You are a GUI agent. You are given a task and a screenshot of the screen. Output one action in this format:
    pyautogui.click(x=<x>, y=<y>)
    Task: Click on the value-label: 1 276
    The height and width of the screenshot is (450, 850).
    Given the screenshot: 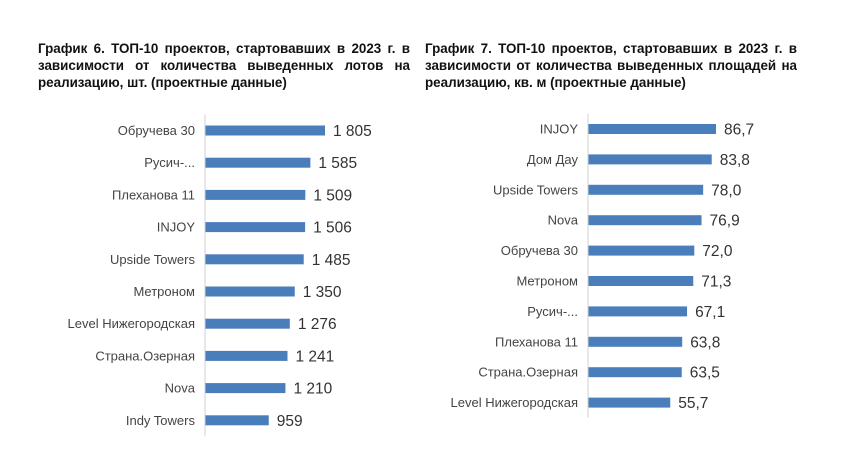 What is the action you would take?
    pyautogui.click(x=317, y=324)
    